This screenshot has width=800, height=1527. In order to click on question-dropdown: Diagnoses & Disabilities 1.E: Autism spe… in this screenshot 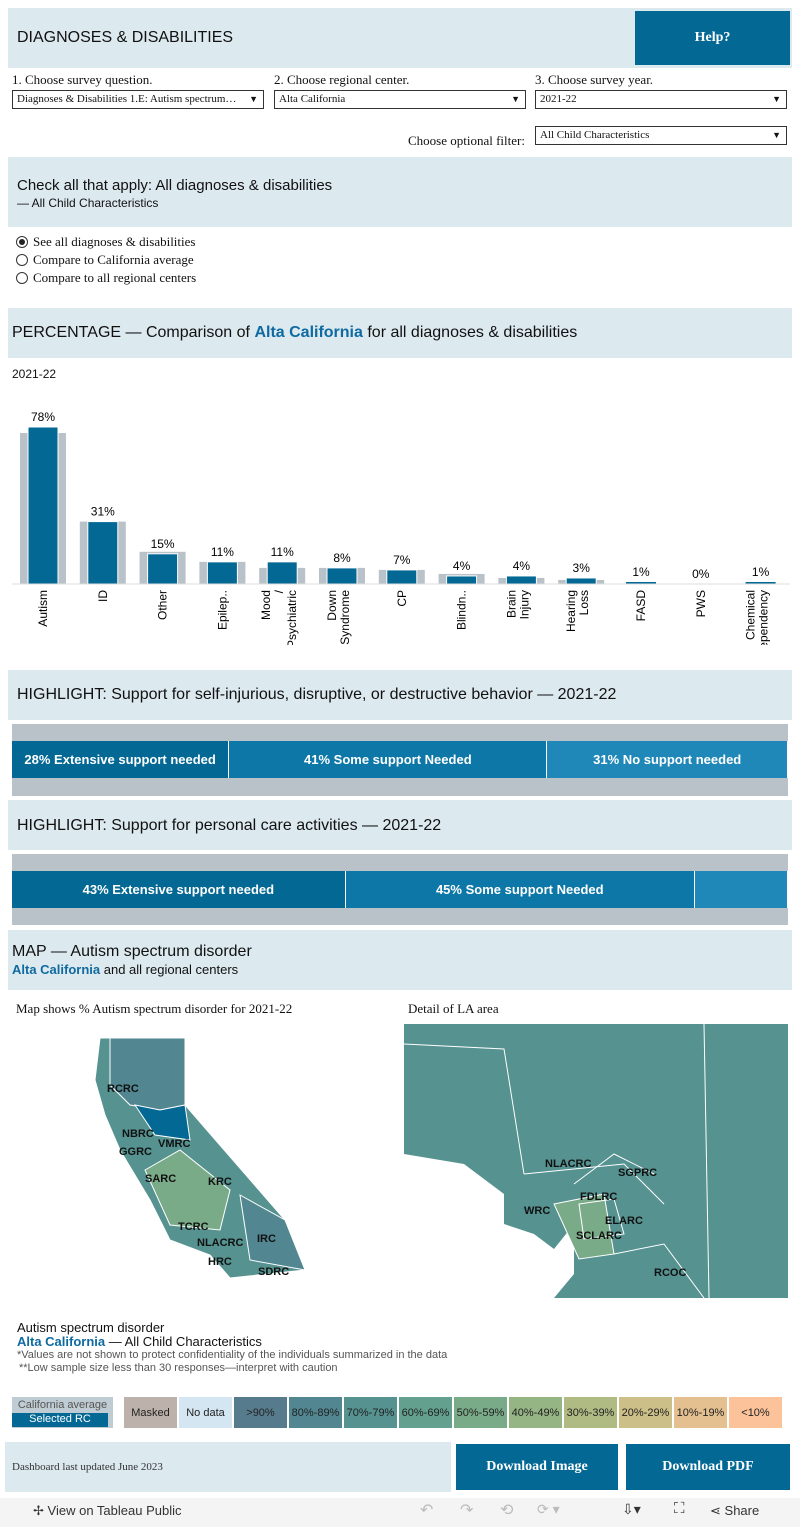, I will do `click(138, 99)`.